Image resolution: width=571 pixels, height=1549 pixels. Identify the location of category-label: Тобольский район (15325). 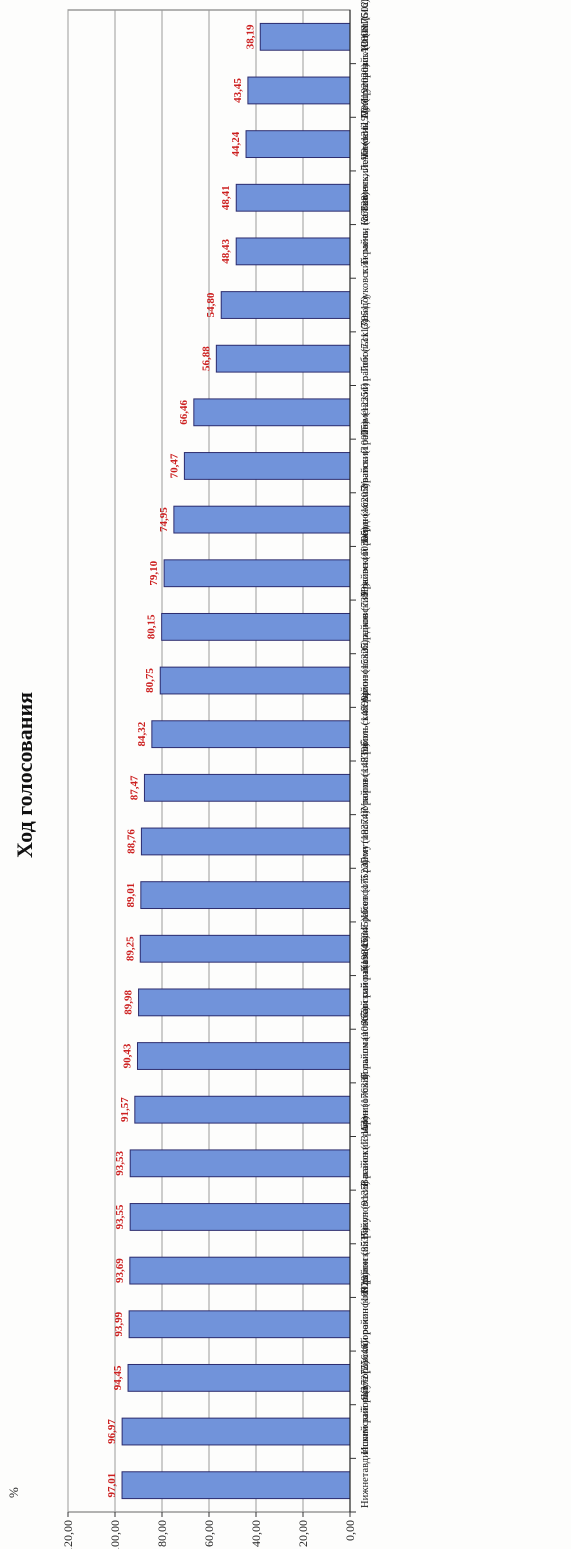
(365, 698).